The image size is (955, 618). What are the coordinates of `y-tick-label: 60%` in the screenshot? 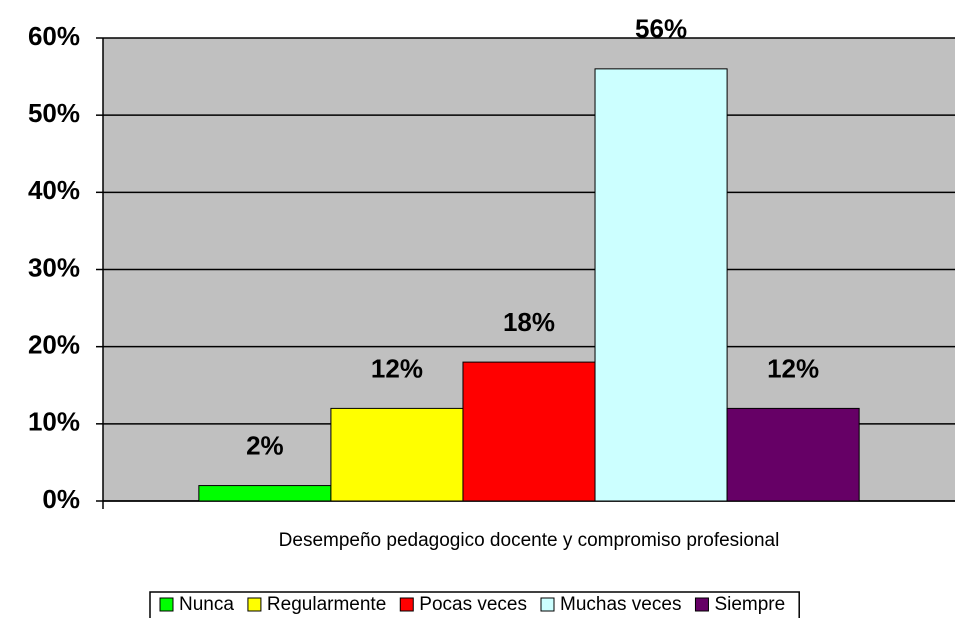 It's located at (54, 36).